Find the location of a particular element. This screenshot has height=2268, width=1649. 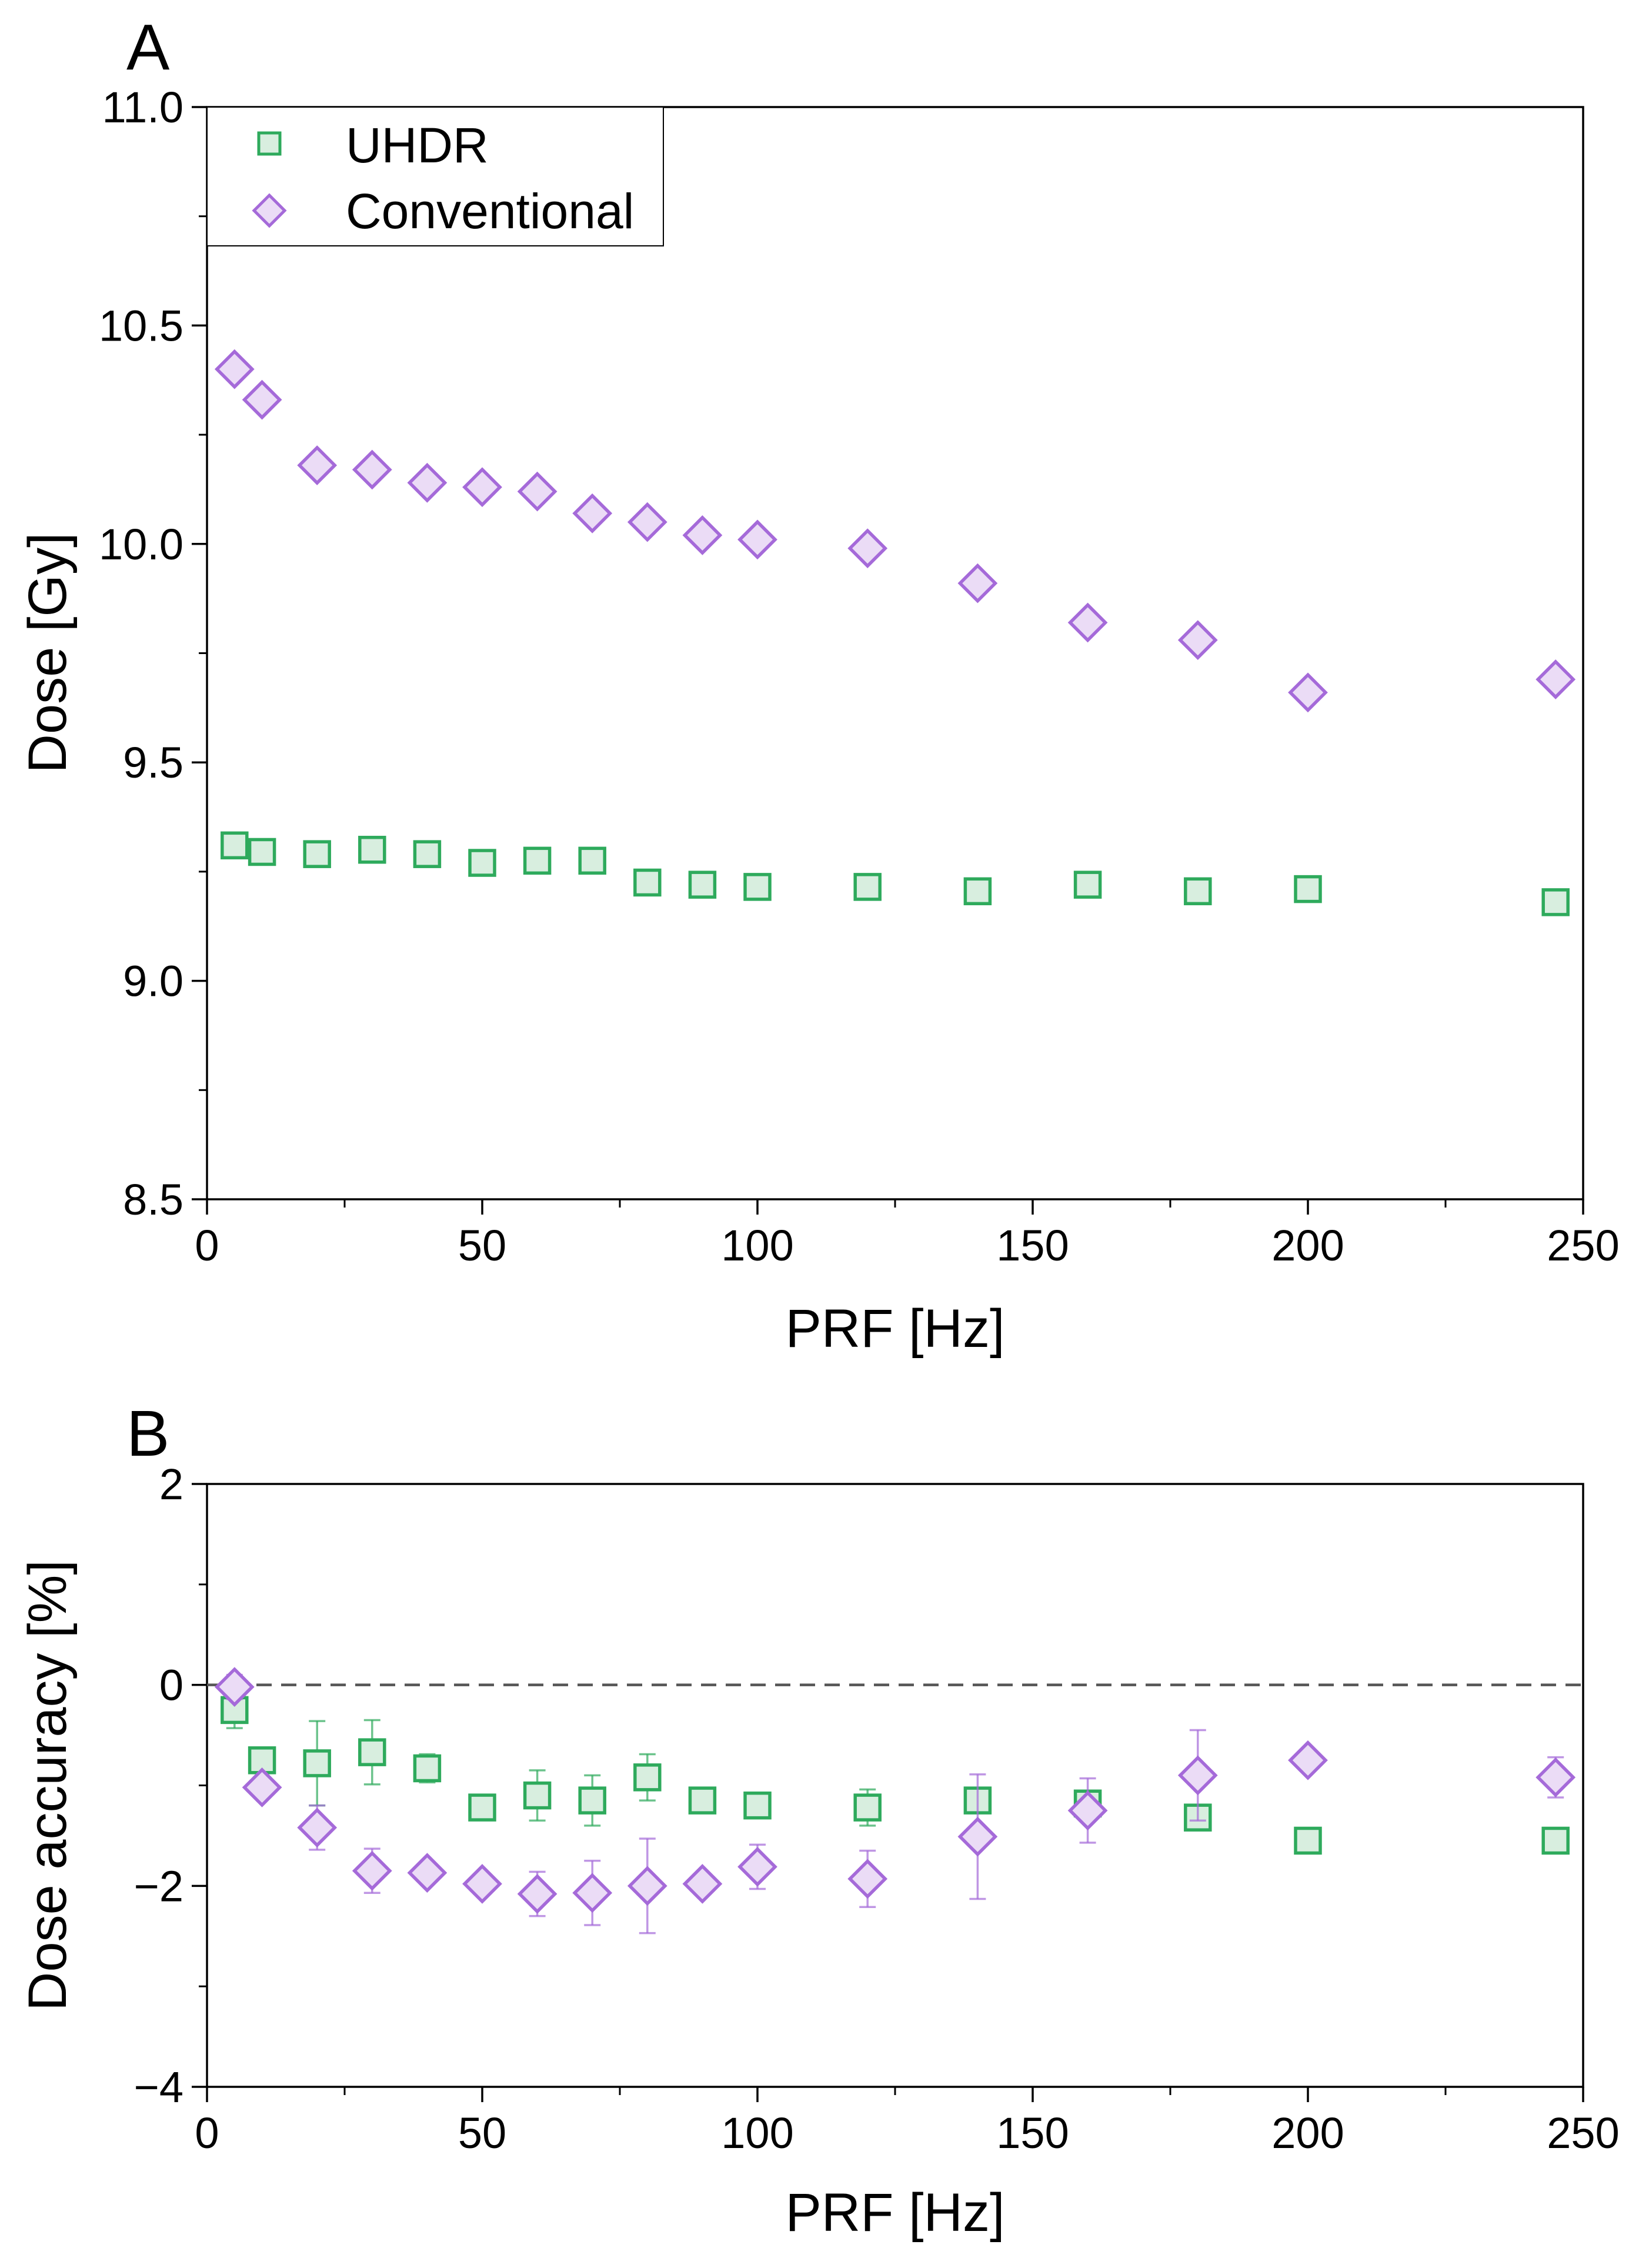

panel-b-label: B is located at coordinates (147, 1434).